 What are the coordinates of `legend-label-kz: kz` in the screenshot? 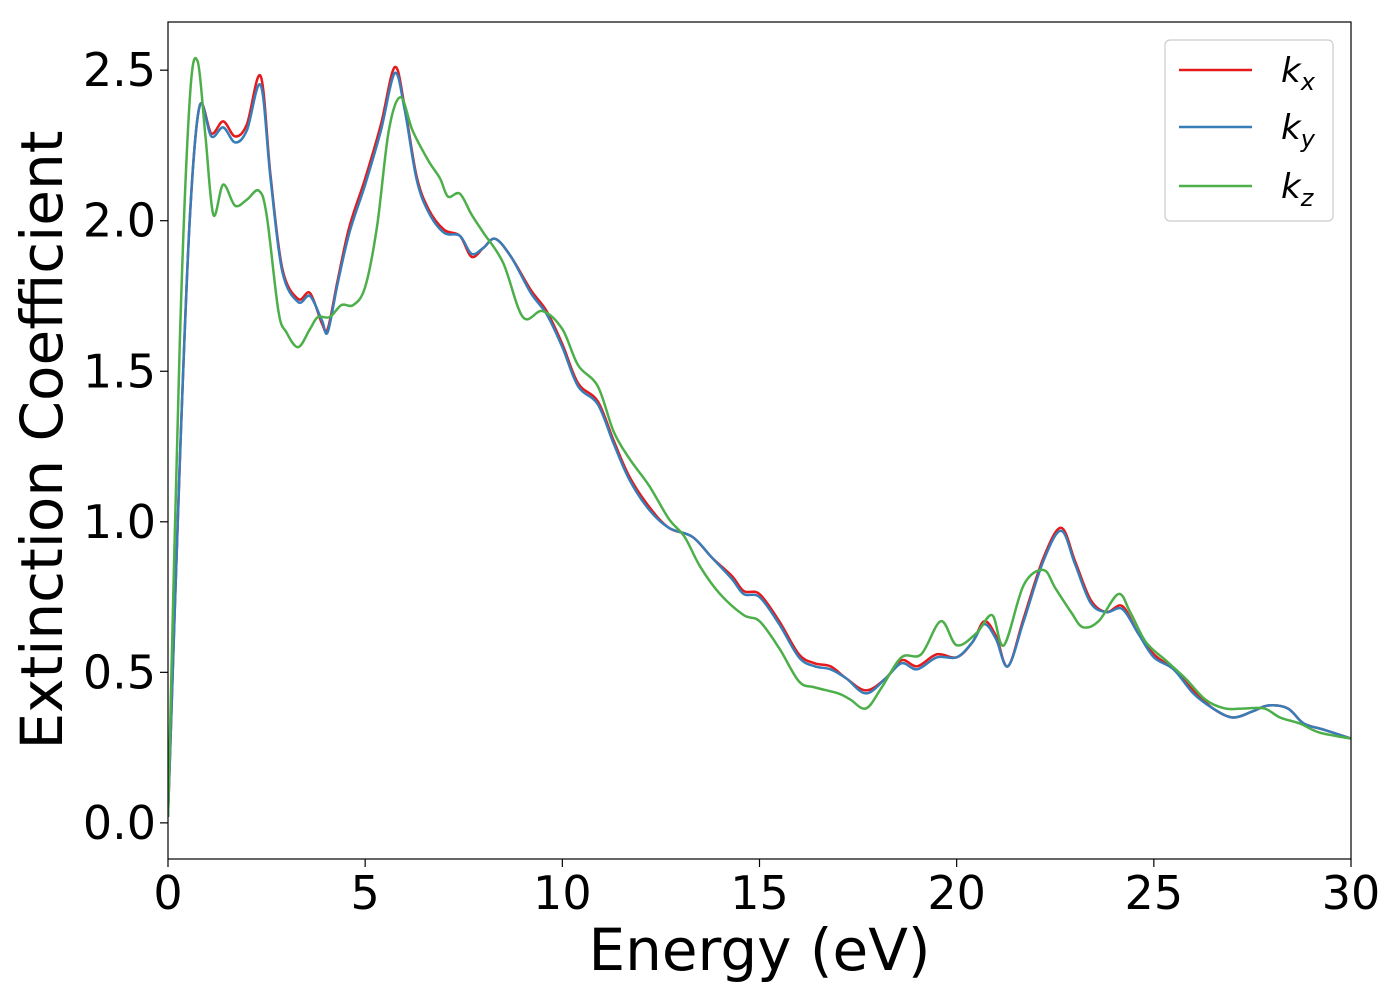 It's located at (1298, 189).